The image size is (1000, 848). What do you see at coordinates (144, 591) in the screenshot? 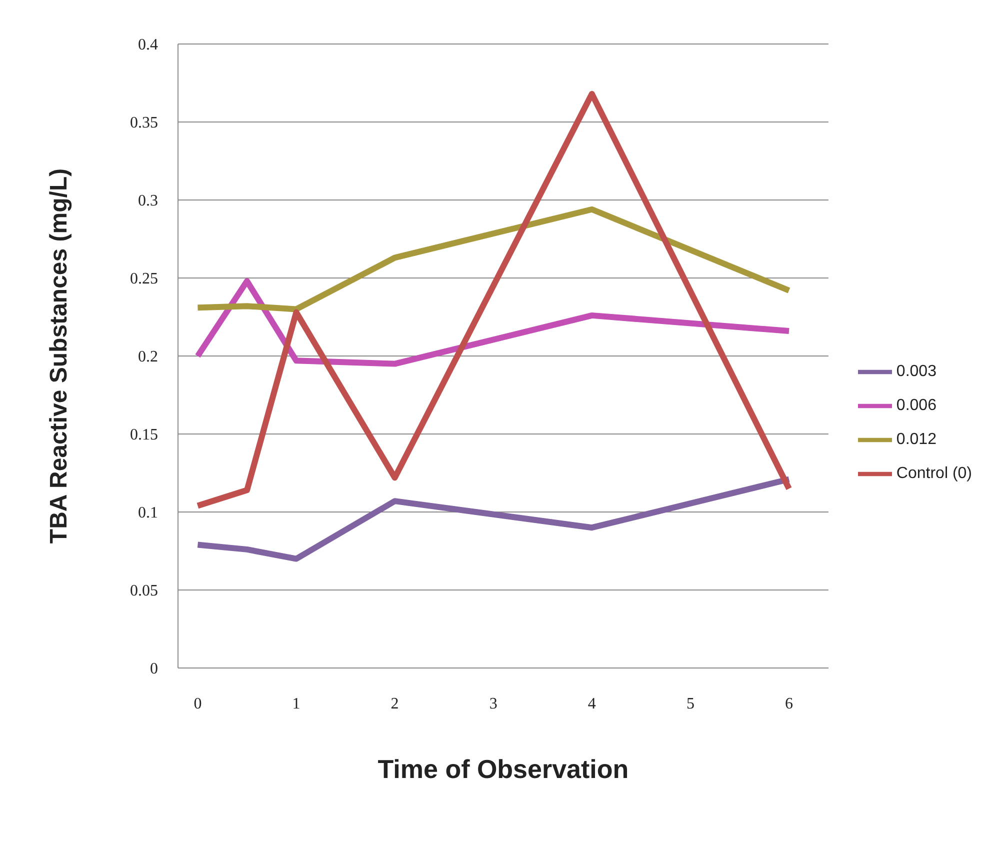
I see `y-tick-label: 0.05` at bounding box center [144, 591].